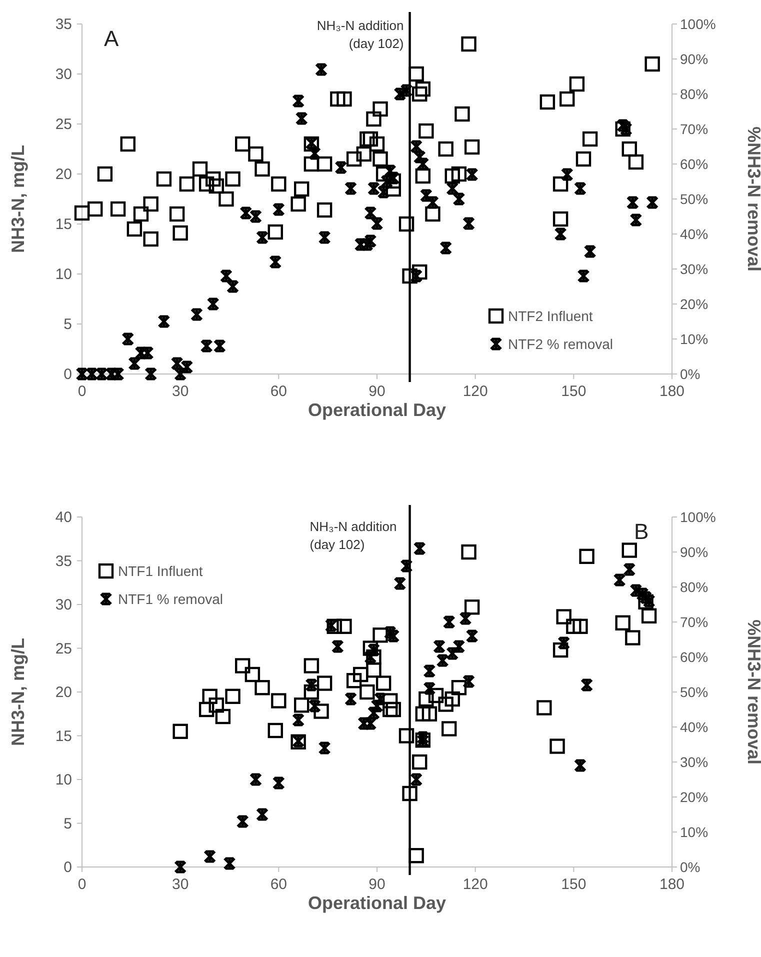 The height and width of the screenshot is (957, 761). I want to click on chart-title: B, so click(641, 531).